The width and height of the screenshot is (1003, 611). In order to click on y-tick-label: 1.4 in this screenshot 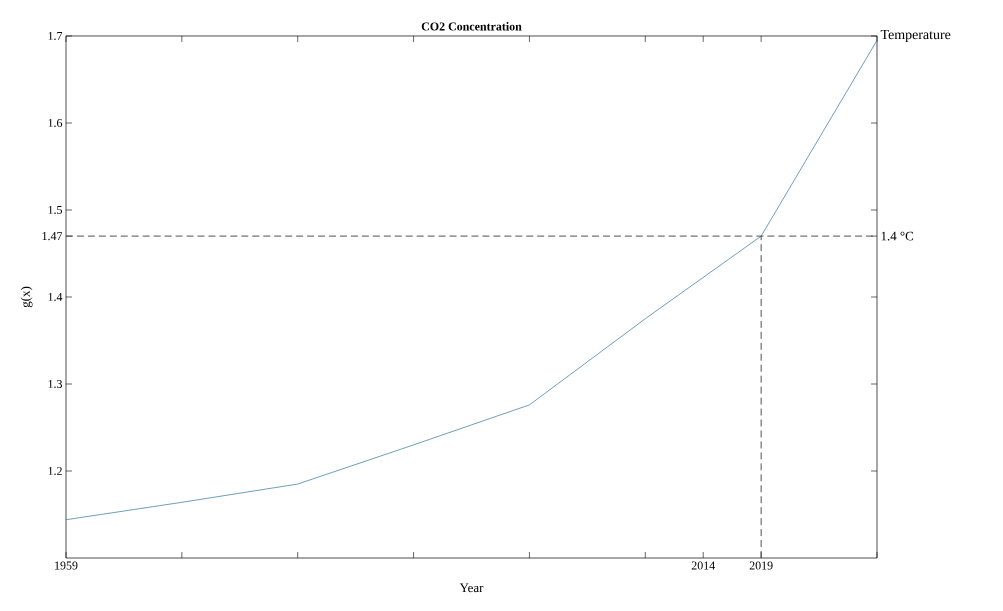, I will do `click(55, 297)`.